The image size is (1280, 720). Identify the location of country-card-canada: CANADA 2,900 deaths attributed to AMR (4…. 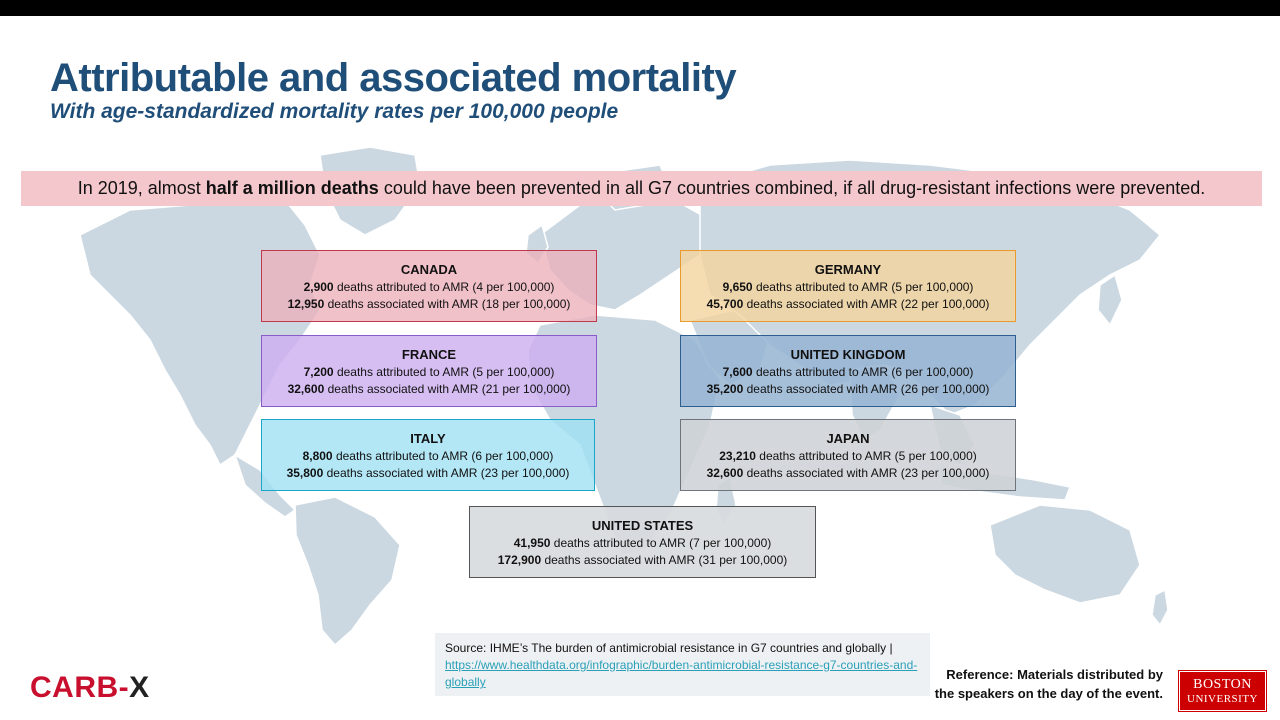
(429, 286).